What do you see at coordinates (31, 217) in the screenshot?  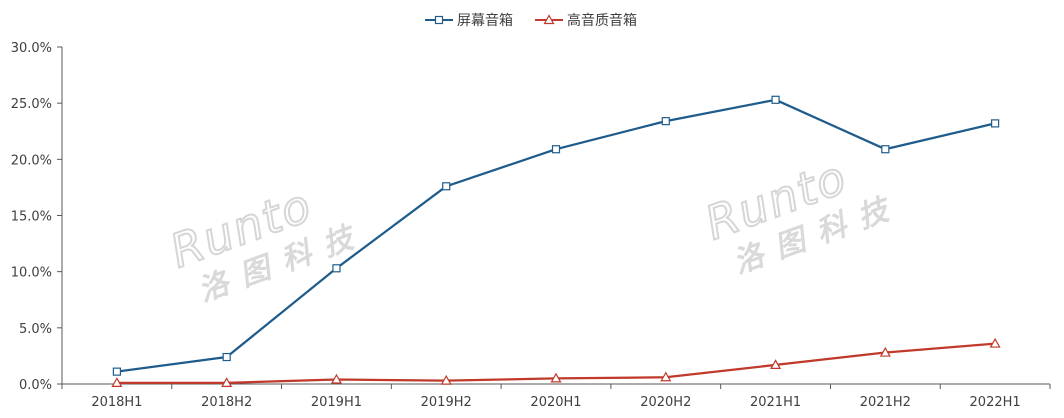 I see `y-tick-label: 15.0%` at bounding box center [31, 217].